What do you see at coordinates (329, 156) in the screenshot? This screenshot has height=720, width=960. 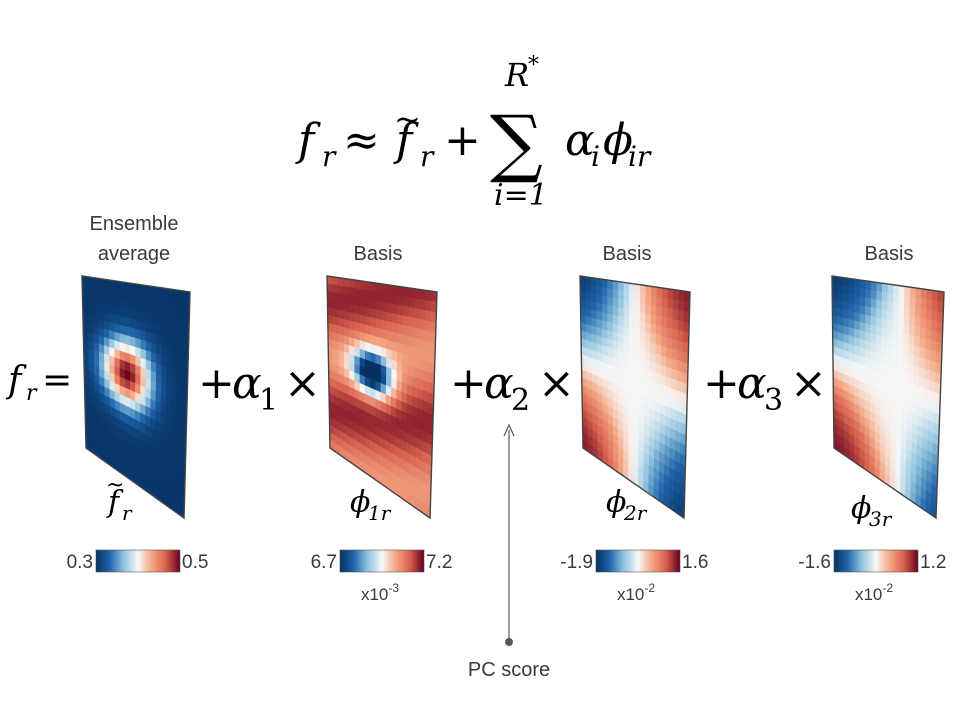 I see `eq-lhs-sub: r` at bounding box center [329, 156].